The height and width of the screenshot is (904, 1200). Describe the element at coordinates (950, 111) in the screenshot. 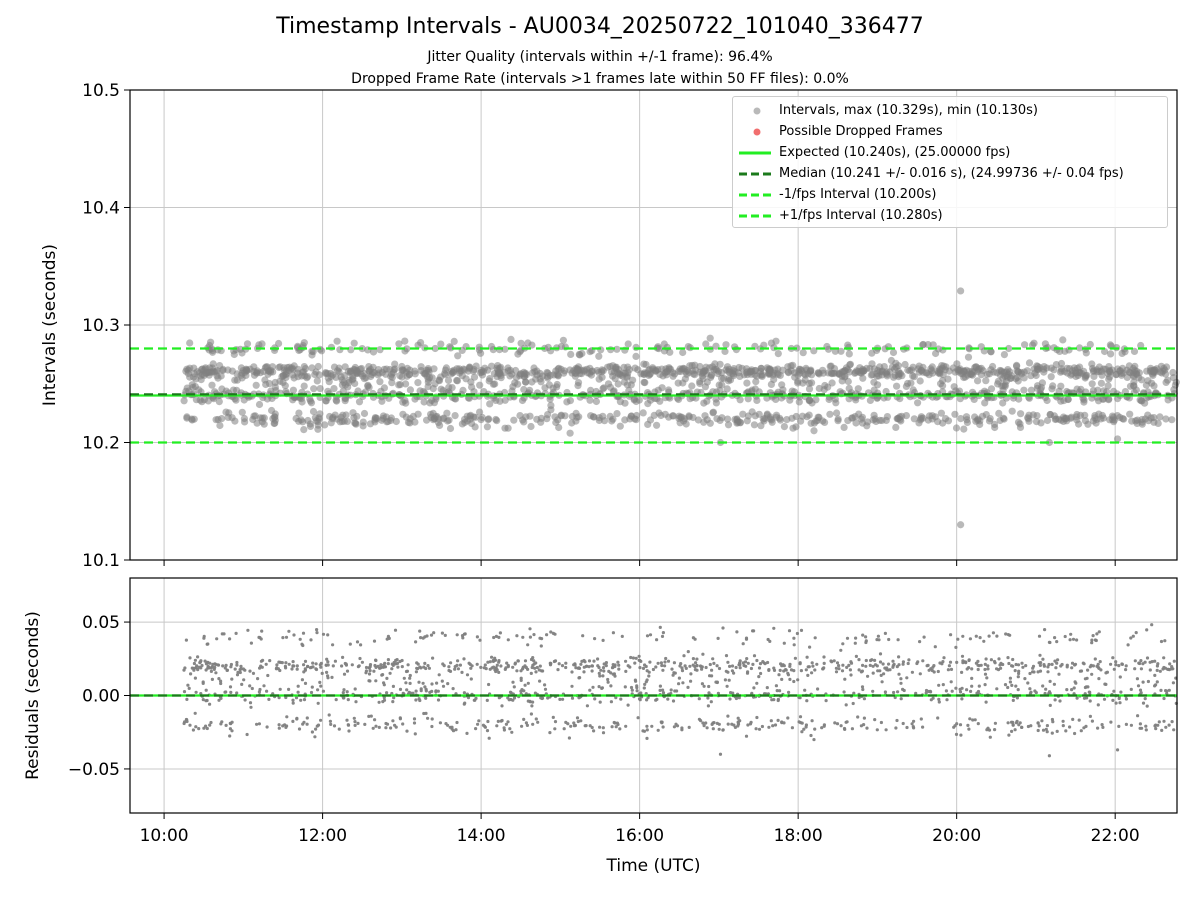

I see `legend-item-intervals: Intervals, max (10.329s), min (10.130s)` at that location.